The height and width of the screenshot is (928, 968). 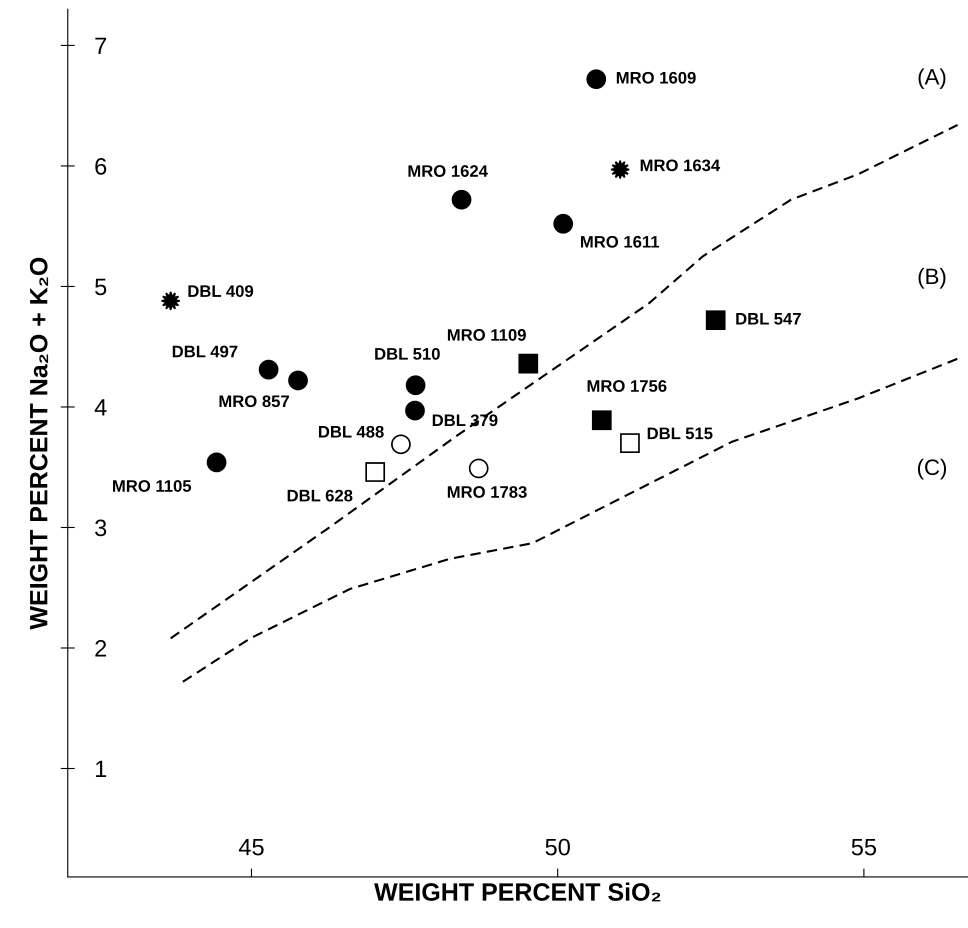 What do you see at coordinates (656, 78) in the screenshot?
I see `series-label: MRO 1609` at bounding box center [656, 78].